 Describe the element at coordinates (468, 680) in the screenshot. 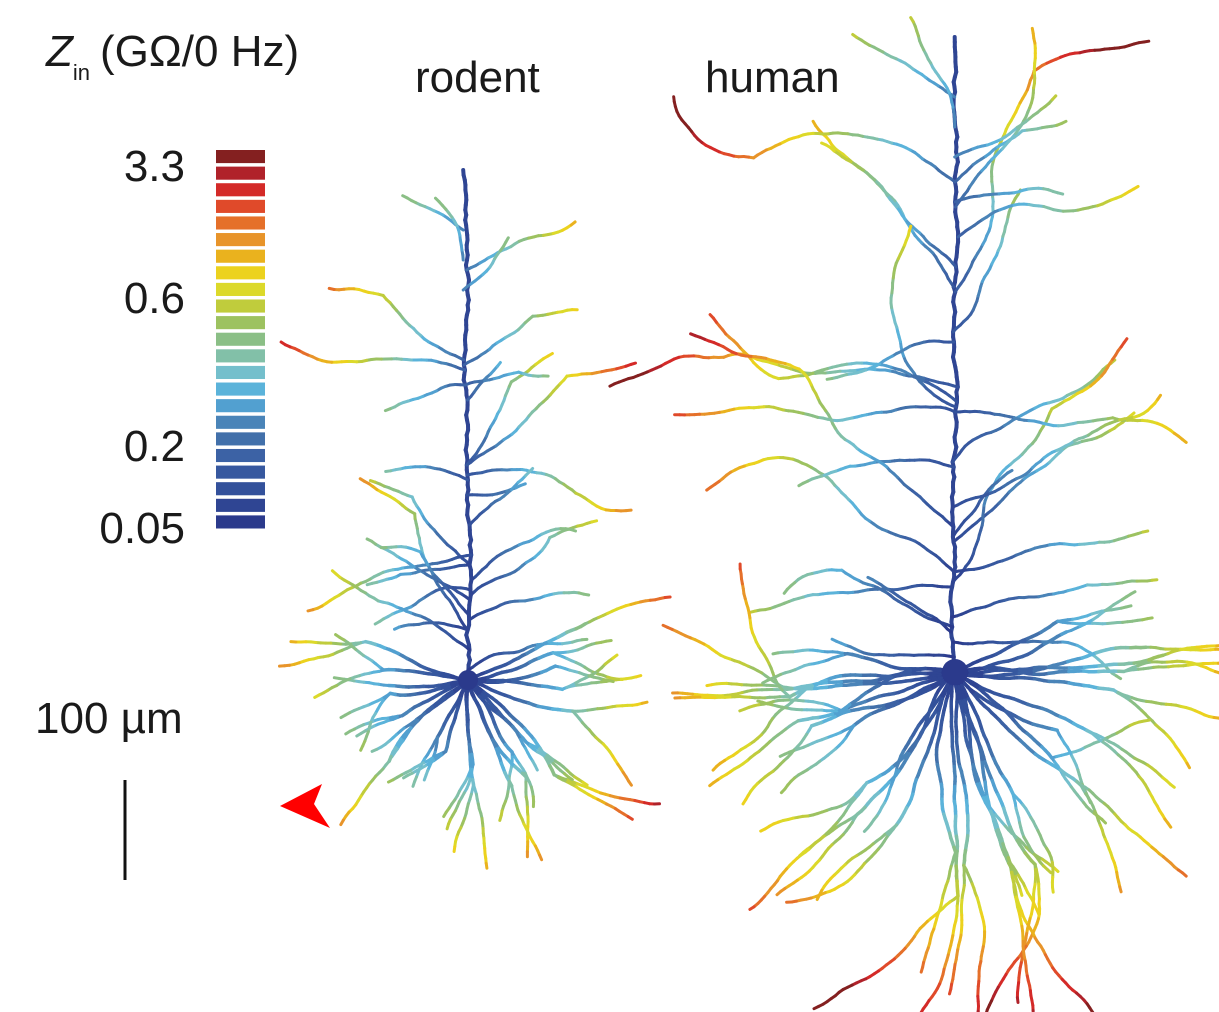

I see `soma` at that location.